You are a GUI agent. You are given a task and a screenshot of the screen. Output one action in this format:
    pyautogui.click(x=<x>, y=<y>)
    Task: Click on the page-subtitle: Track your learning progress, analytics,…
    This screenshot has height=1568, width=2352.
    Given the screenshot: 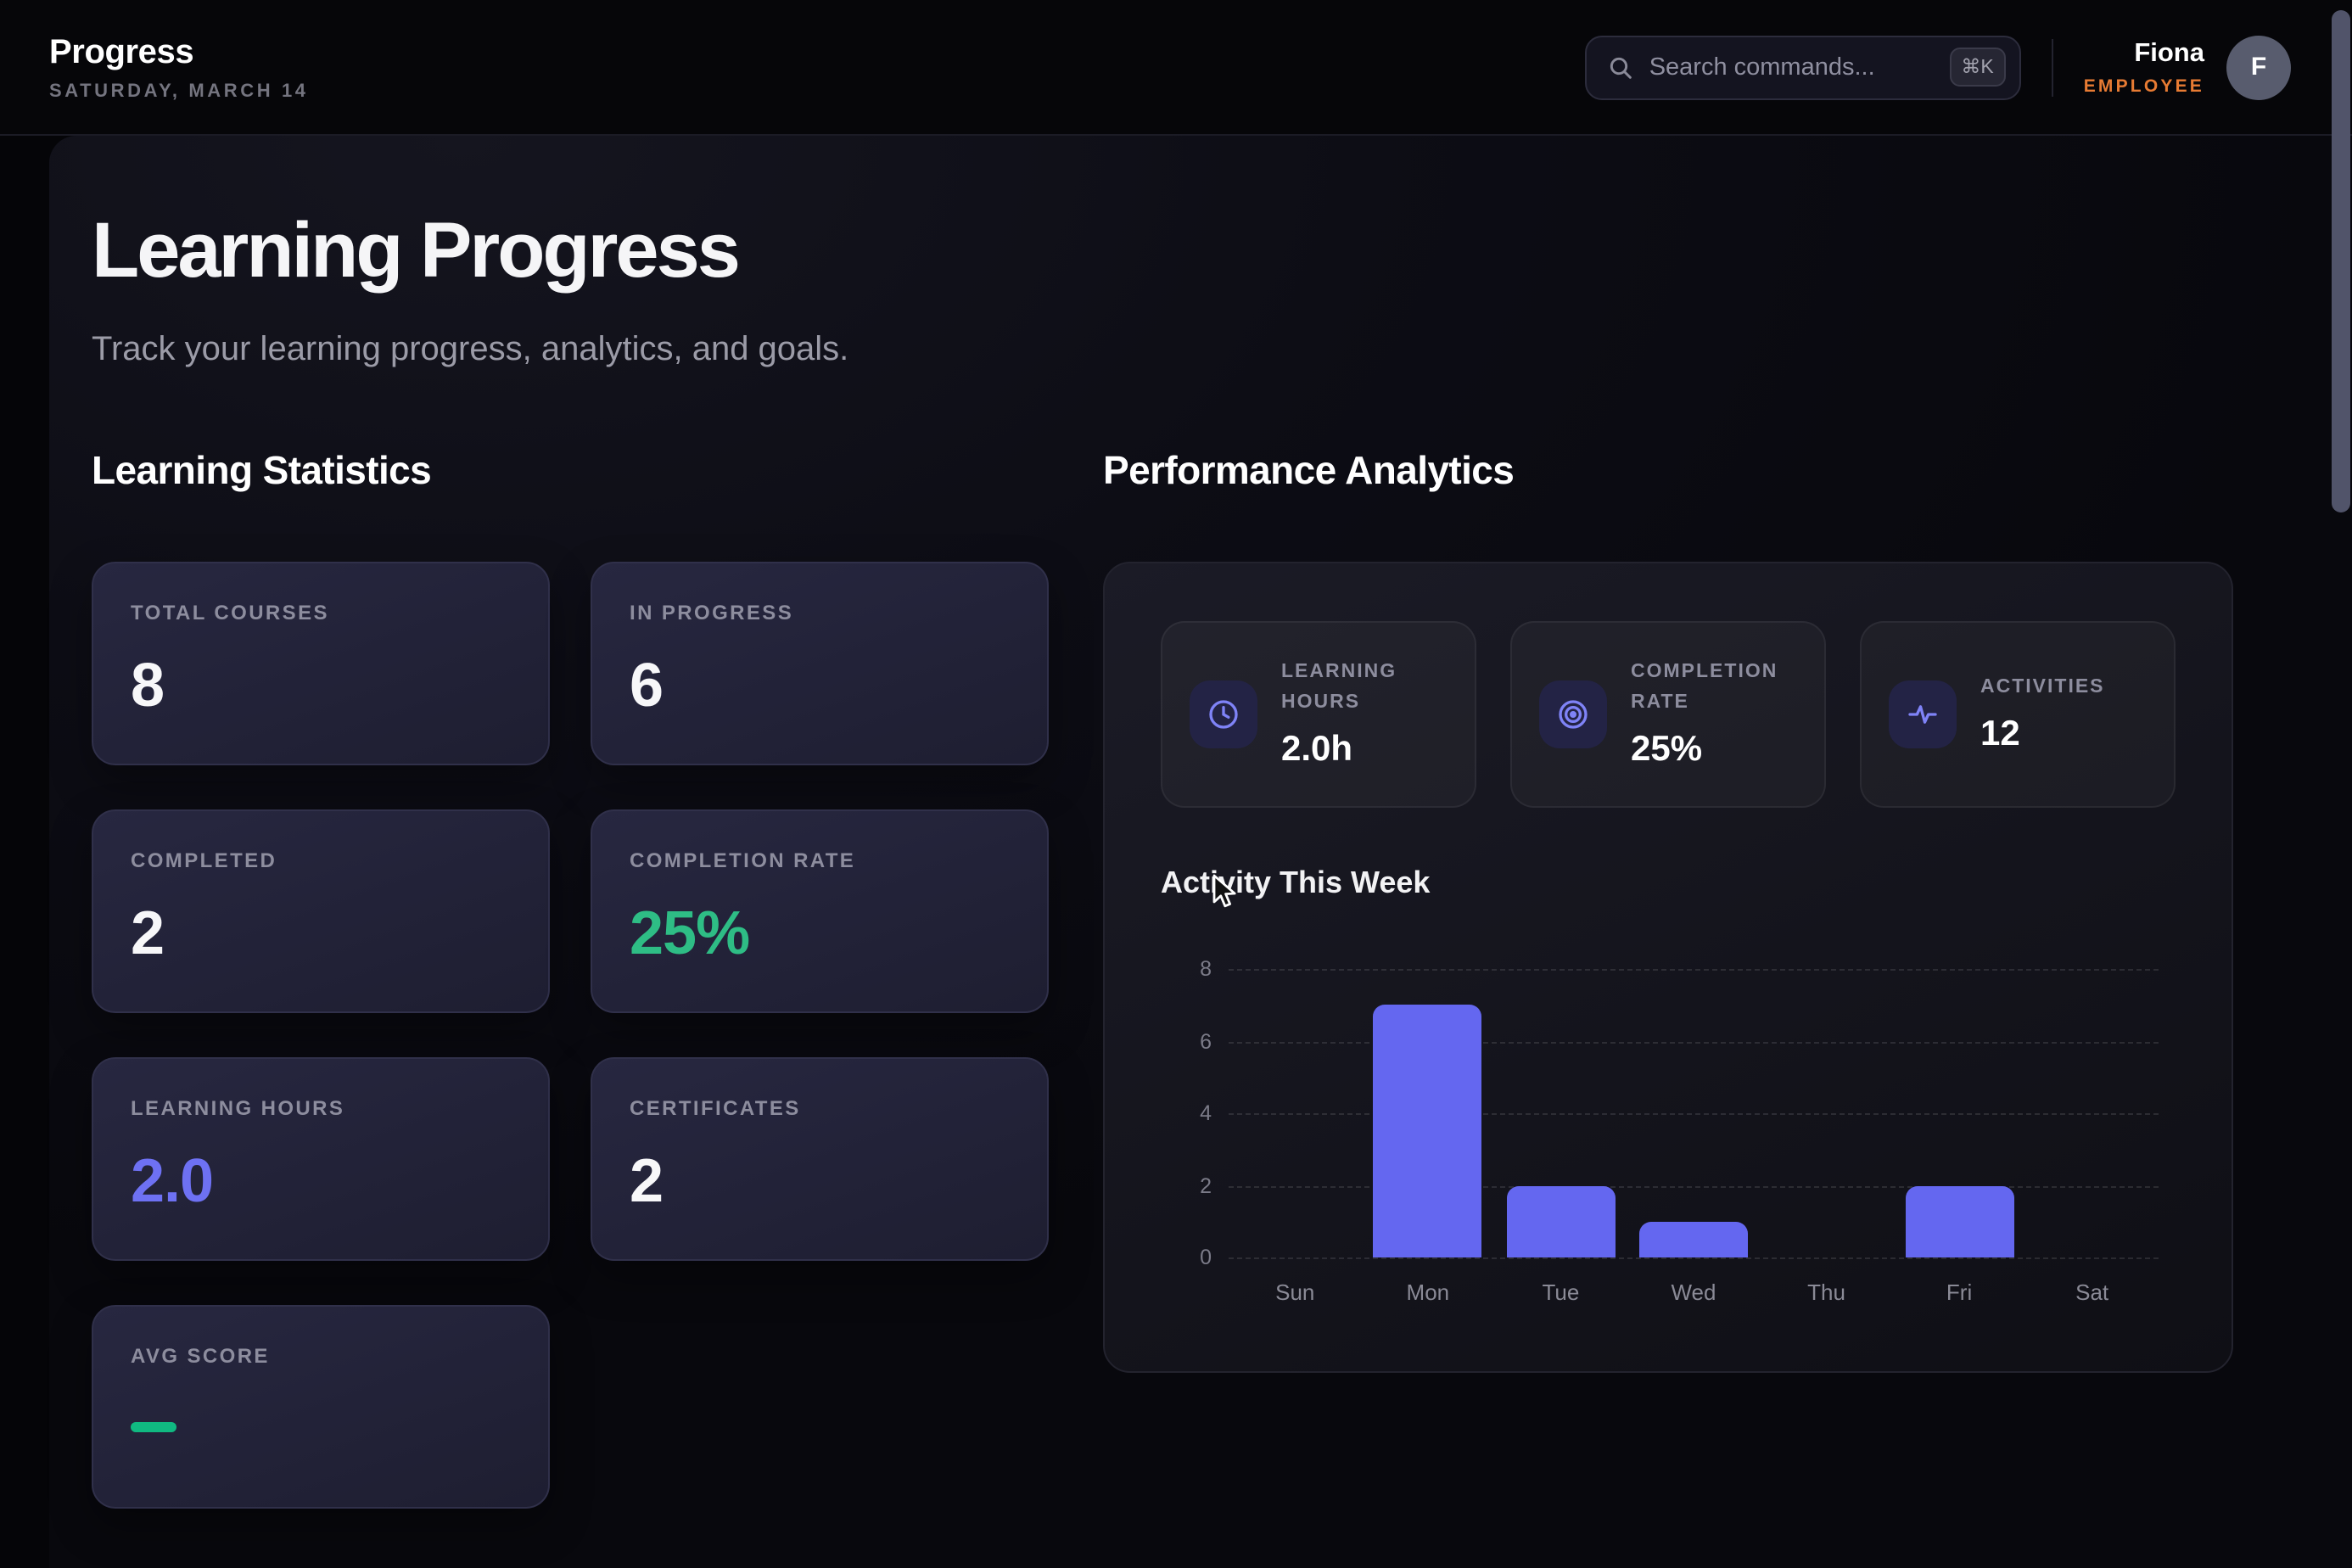 What is the action you would take?
    pyautogui.click(x=470, y=349)
    